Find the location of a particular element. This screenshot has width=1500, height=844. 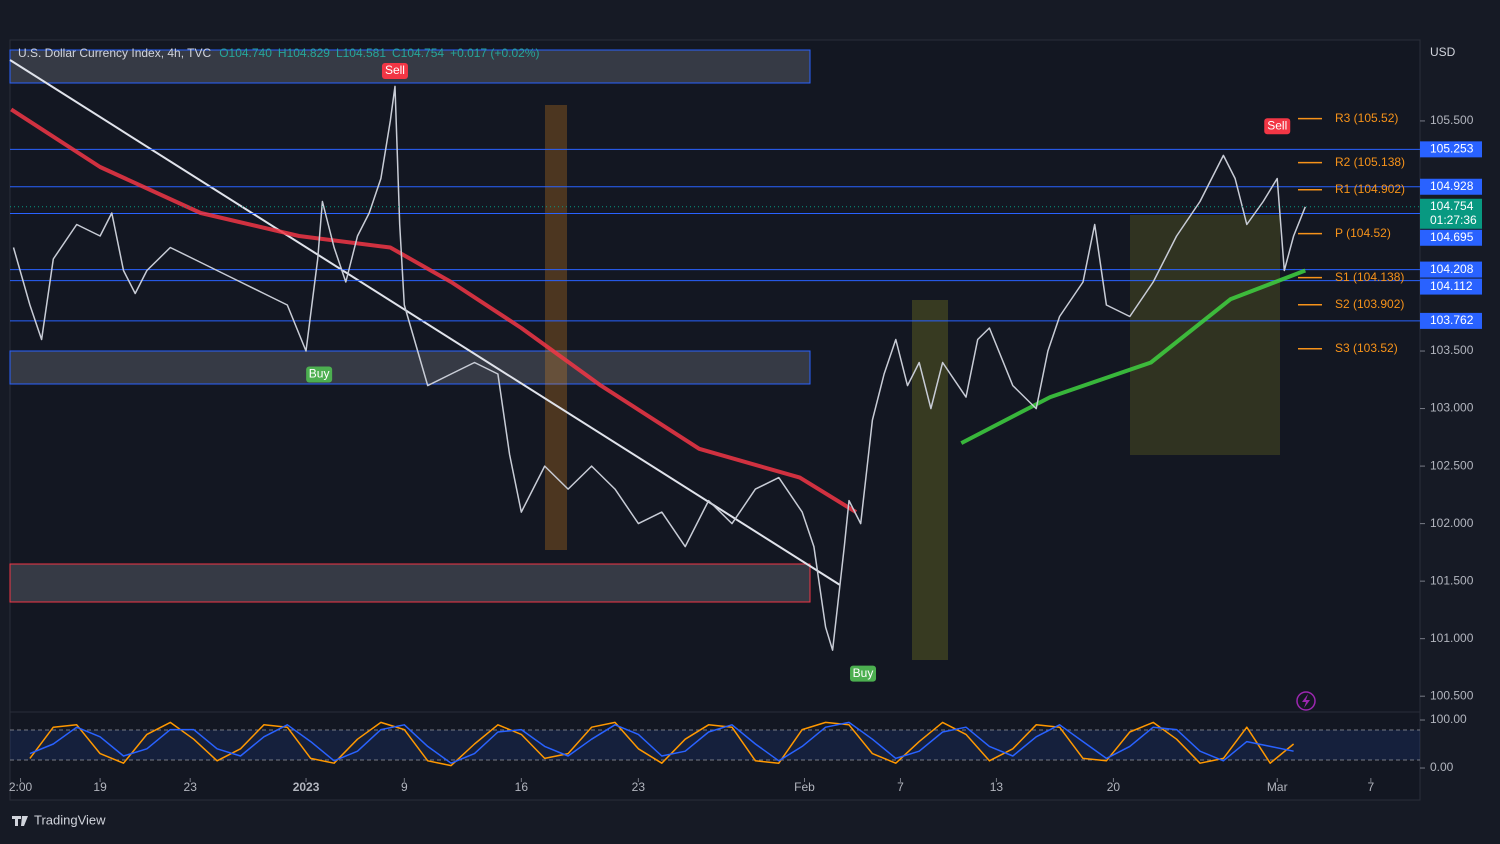

ohlc: H104.829 is located at coordinates (304, 53).